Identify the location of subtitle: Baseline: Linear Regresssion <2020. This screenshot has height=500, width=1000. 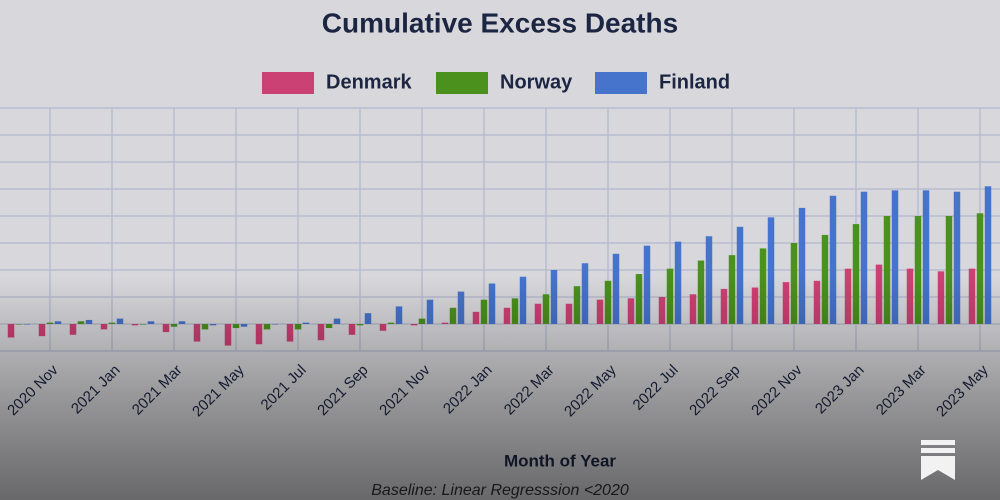
(500, 490).